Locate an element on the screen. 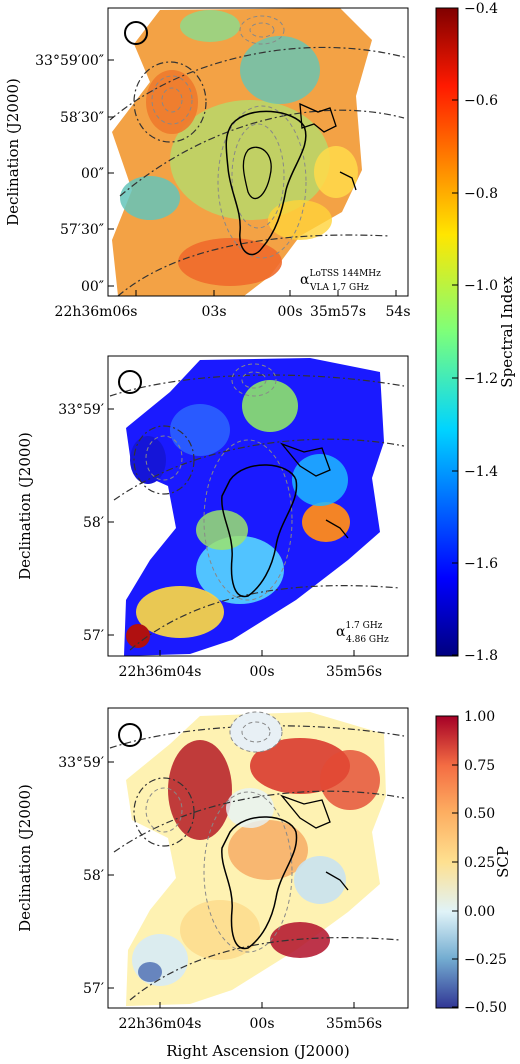  colorbar-tick-label: −1.4 is located at coordinates (481, 472).